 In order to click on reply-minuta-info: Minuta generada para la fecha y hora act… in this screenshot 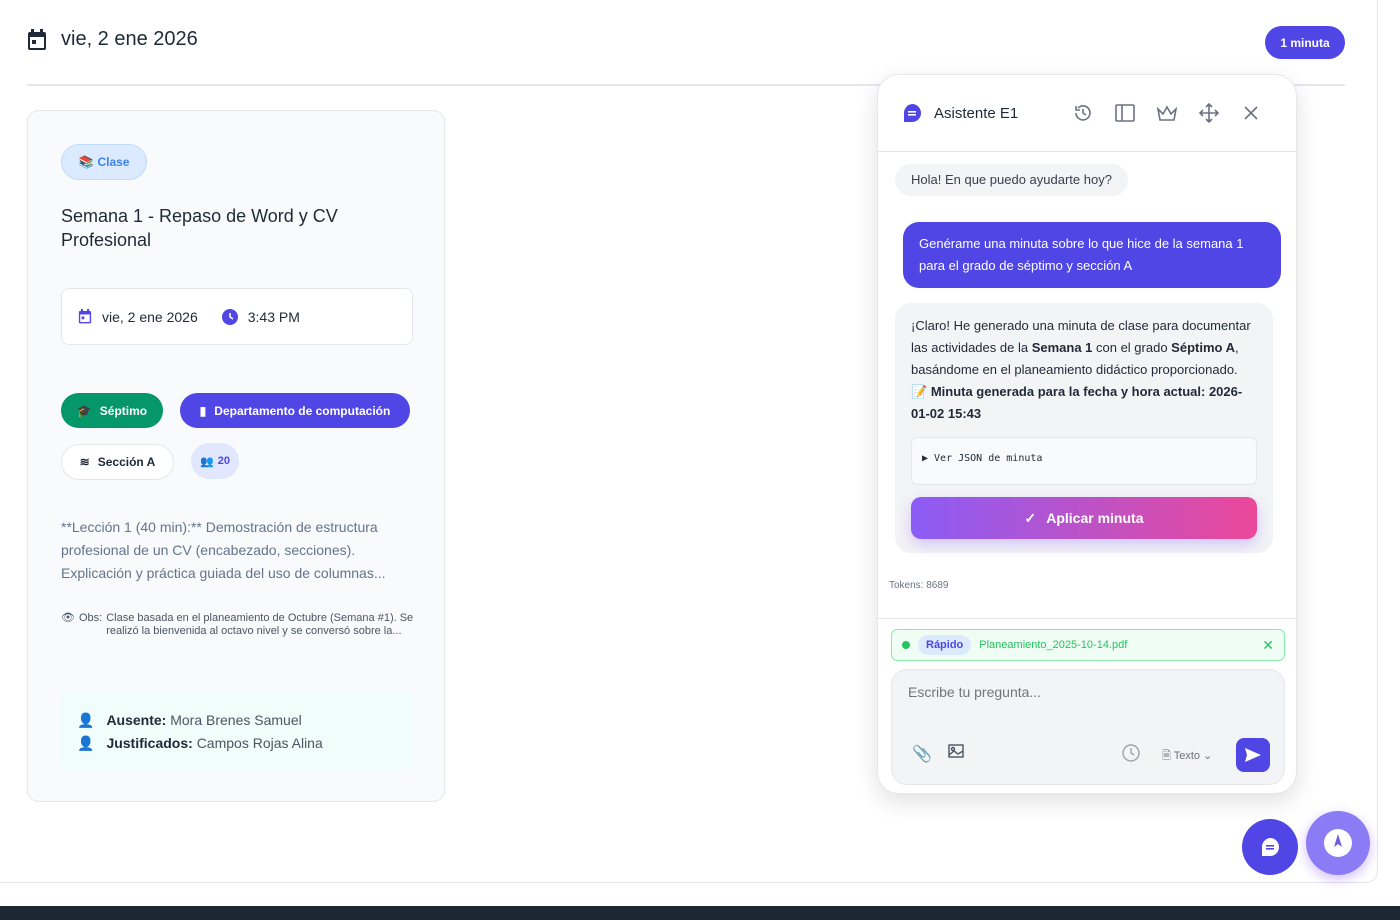, I will do `click(1077, 402)`.